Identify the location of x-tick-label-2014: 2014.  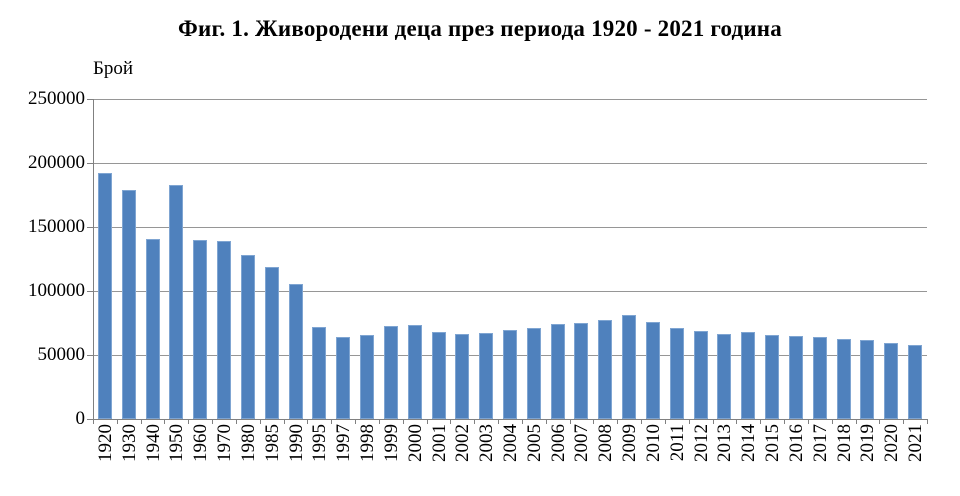
(748, 443).